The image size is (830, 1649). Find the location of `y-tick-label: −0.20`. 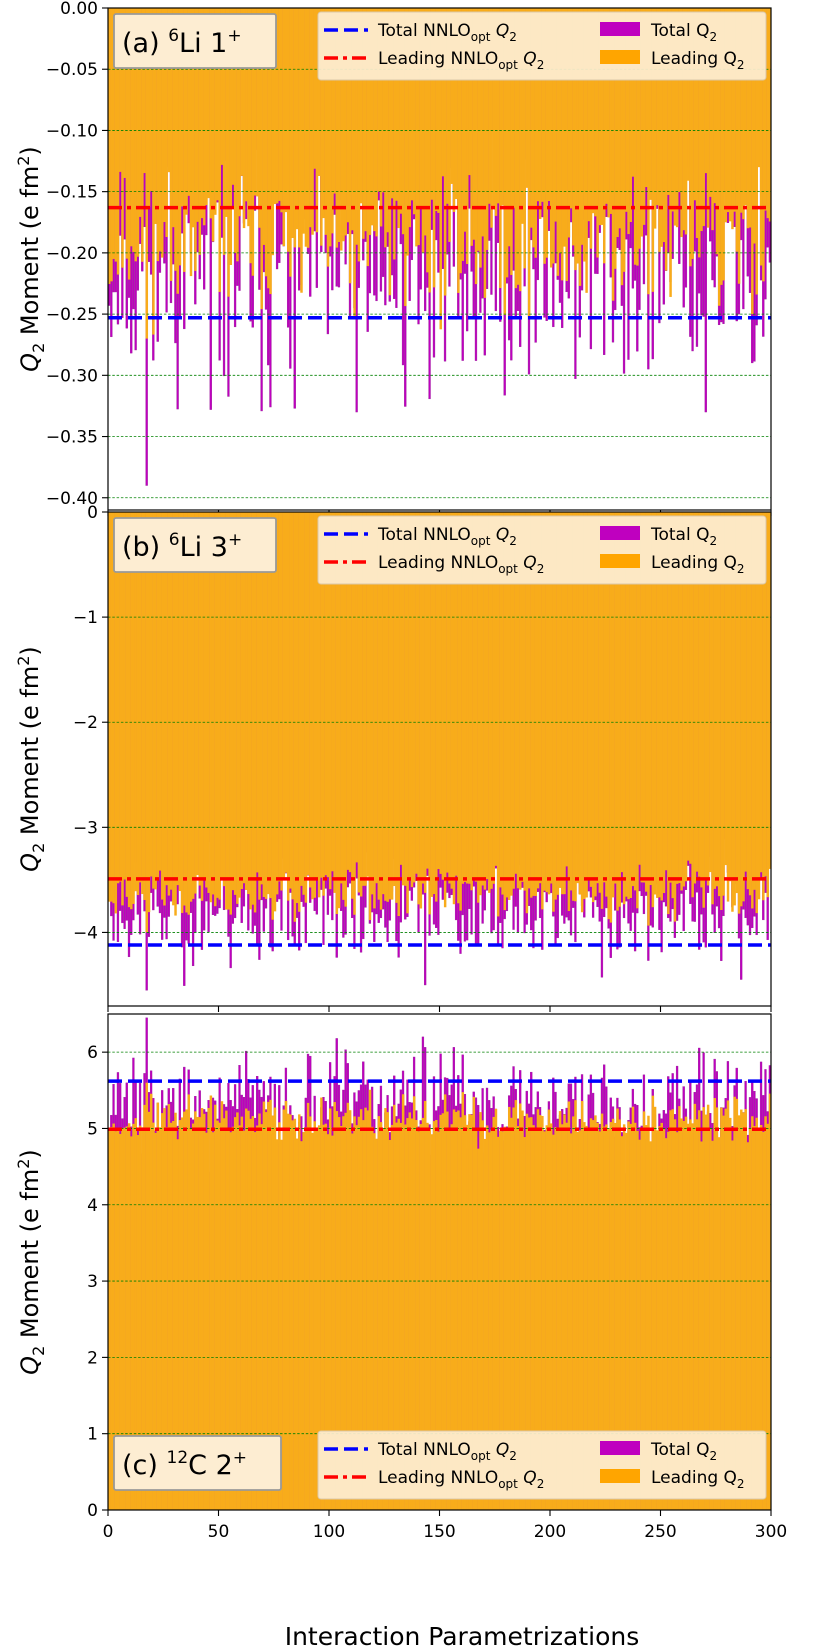

y-tick-label: −0.20 is located at coordinates (72, 254).